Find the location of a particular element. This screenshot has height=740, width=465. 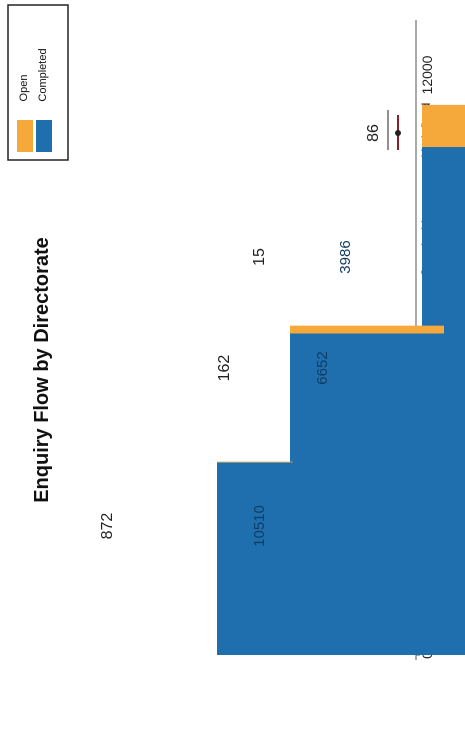

legend-swatch-open is located at coordinates (25, 136).